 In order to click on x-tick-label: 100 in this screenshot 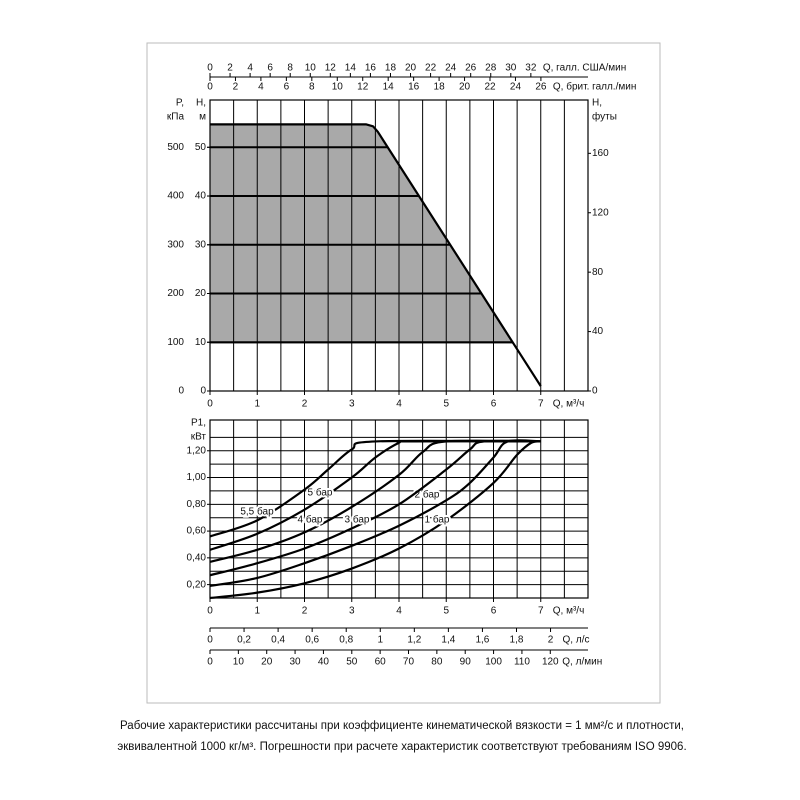, I will do `click(493, 662)`.